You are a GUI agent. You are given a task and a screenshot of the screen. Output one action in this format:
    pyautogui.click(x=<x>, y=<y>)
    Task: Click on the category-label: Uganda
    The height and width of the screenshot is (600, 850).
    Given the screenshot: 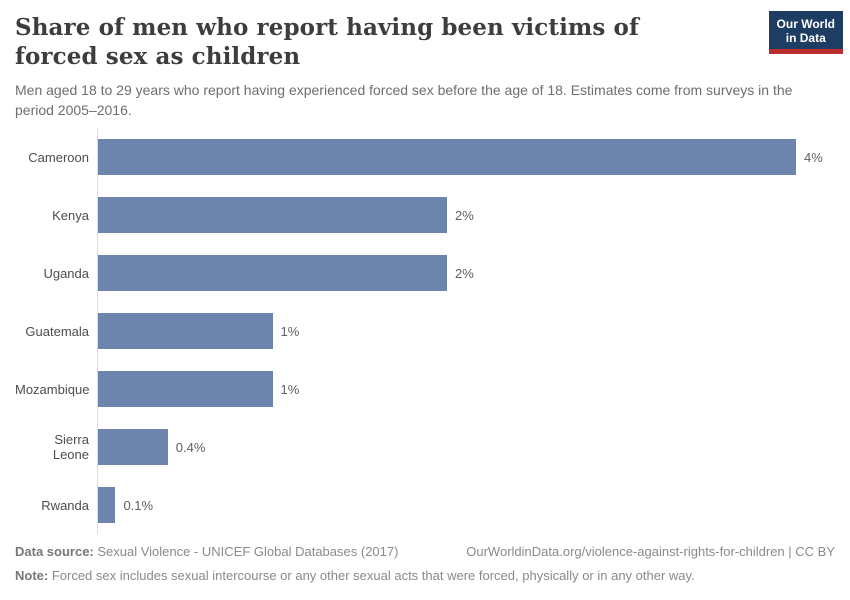 What is the action you would take?
    pyautogui.click(x=66, y=273)
    